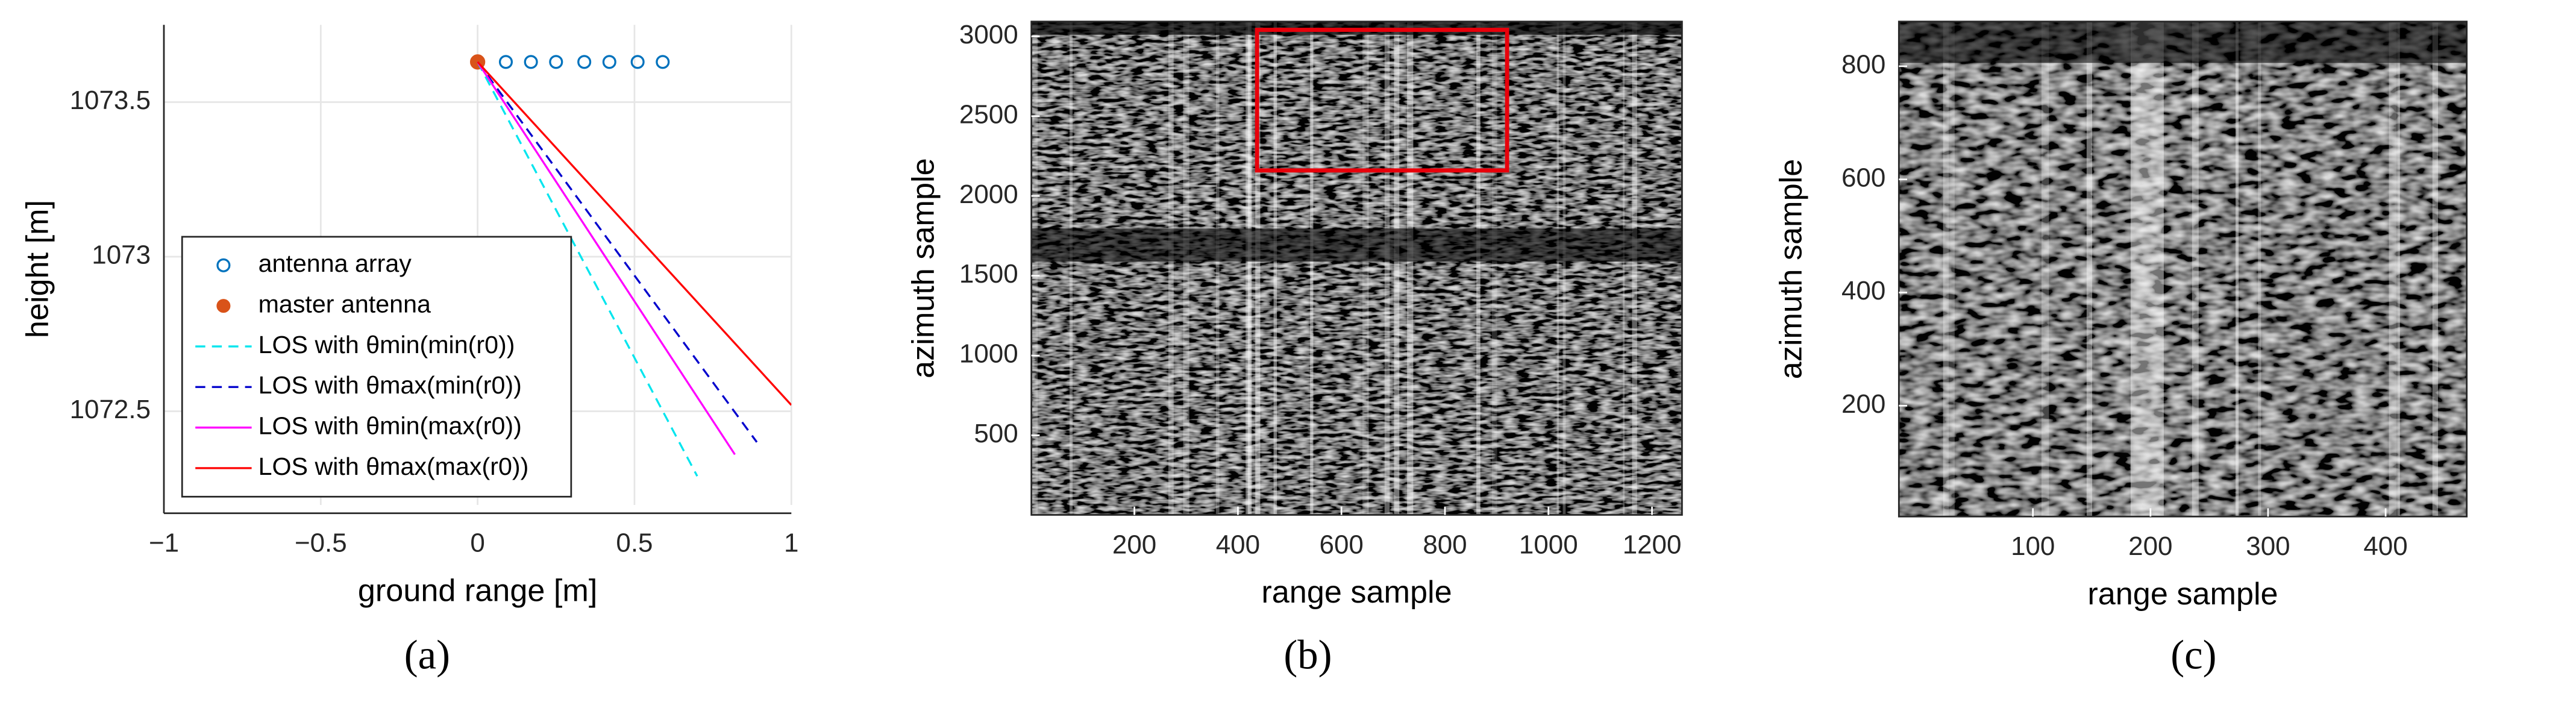 Image resolution: width=2576 pixels, height=702 pixels. Describe the element at coordinates (427, 654) in the screenshot. I see `panel-label: (a)` at that location.